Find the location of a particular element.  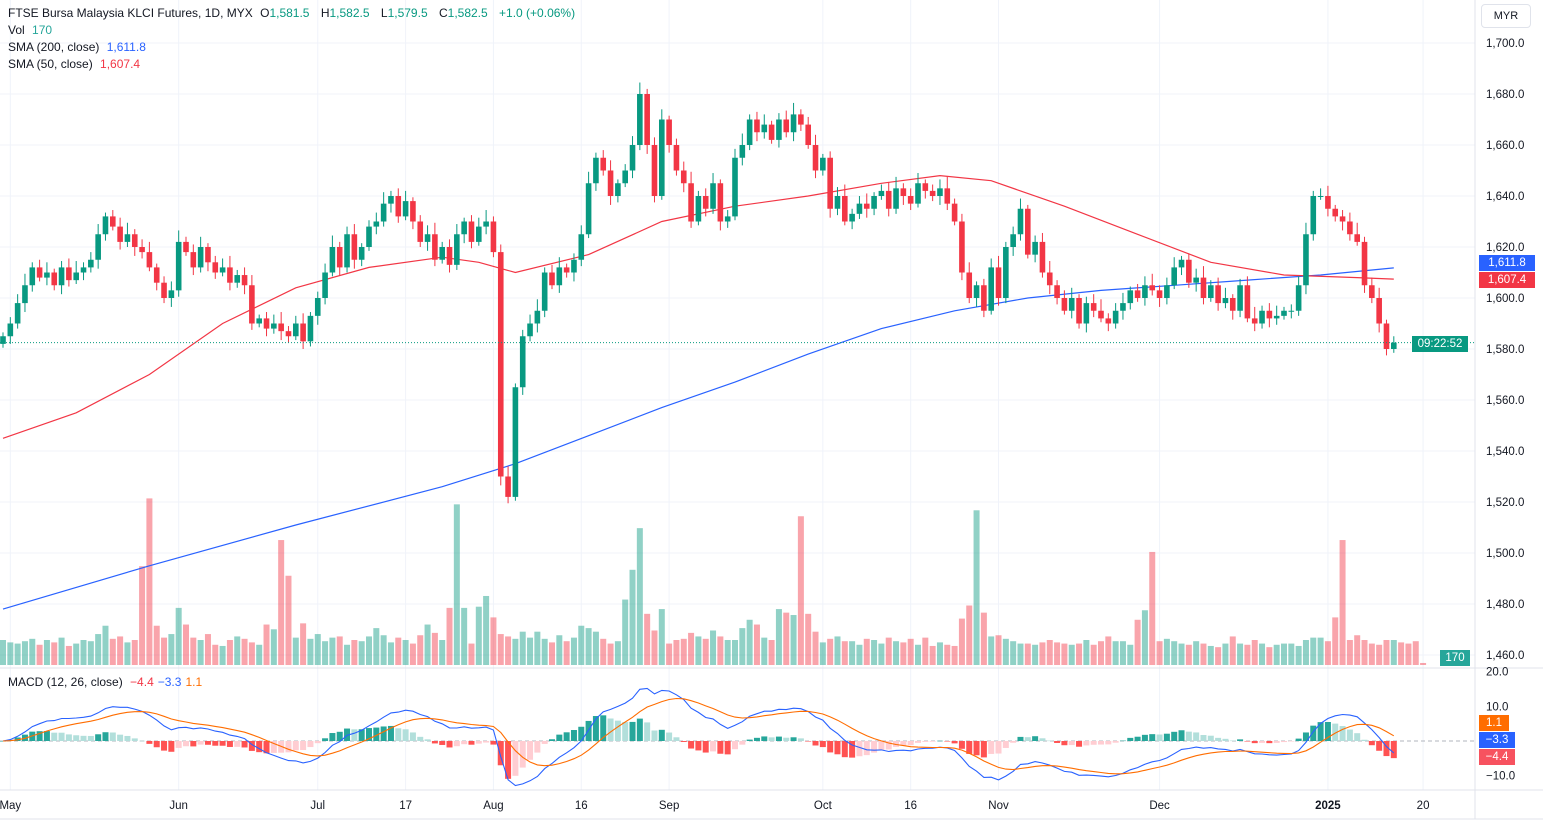

time-tick-label: 16 is located at coordinates (910, 806).